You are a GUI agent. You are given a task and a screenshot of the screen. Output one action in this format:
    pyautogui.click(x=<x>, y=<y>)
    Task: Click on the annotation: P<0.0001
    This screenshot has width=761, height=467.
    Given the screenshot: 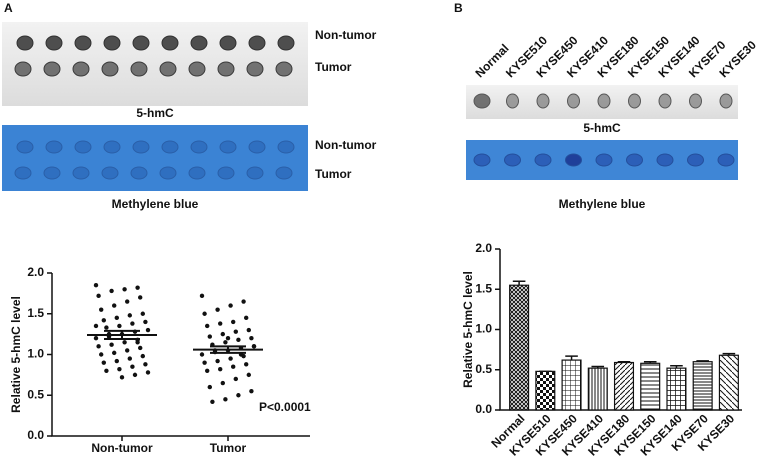 What is the action you would take?
    pyautogui.click(x=285, y=407)
    